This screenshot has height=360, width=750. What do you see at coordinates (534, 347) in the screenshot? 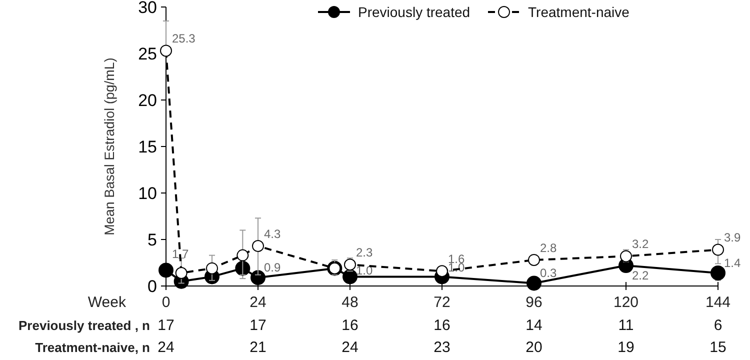
I see `text: 20` at bounding box center [534, 347].